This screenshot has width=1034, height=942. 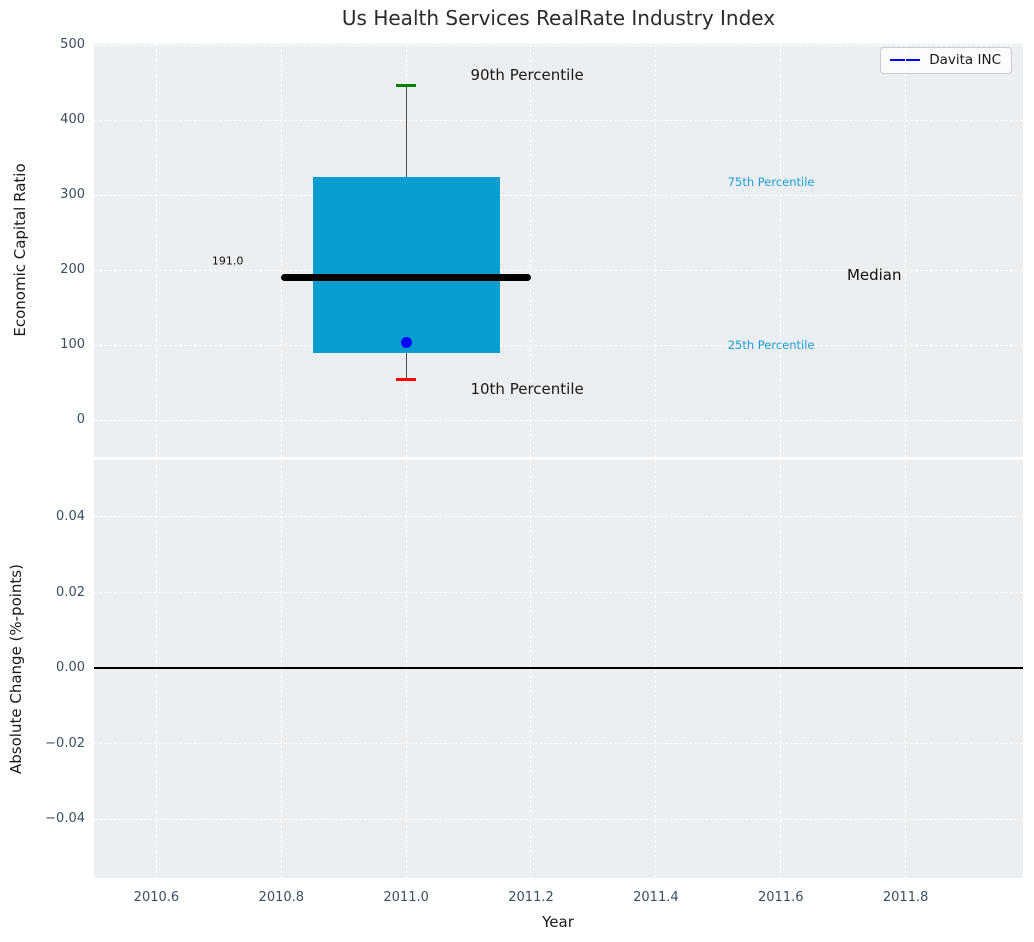 I want to click on median-line, so click(x=406, y=277).